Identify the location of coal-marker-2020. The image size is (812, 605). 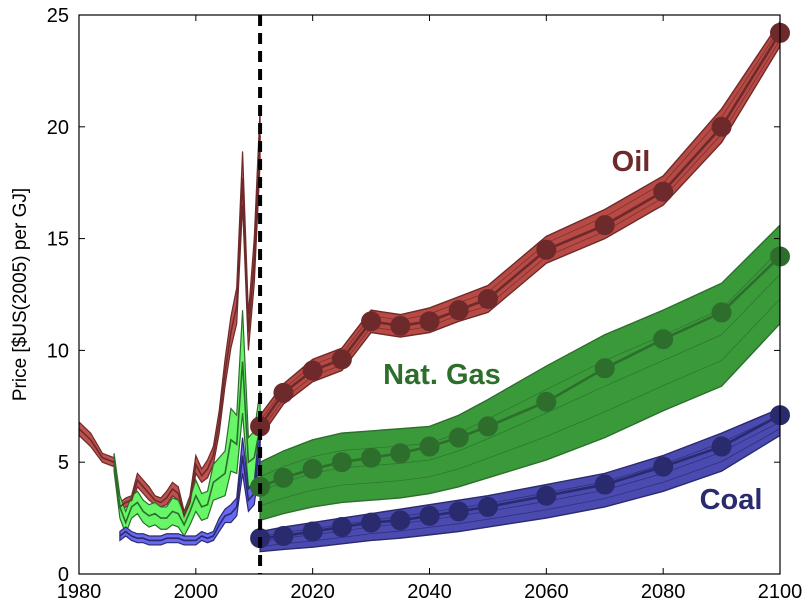
(312, 531).